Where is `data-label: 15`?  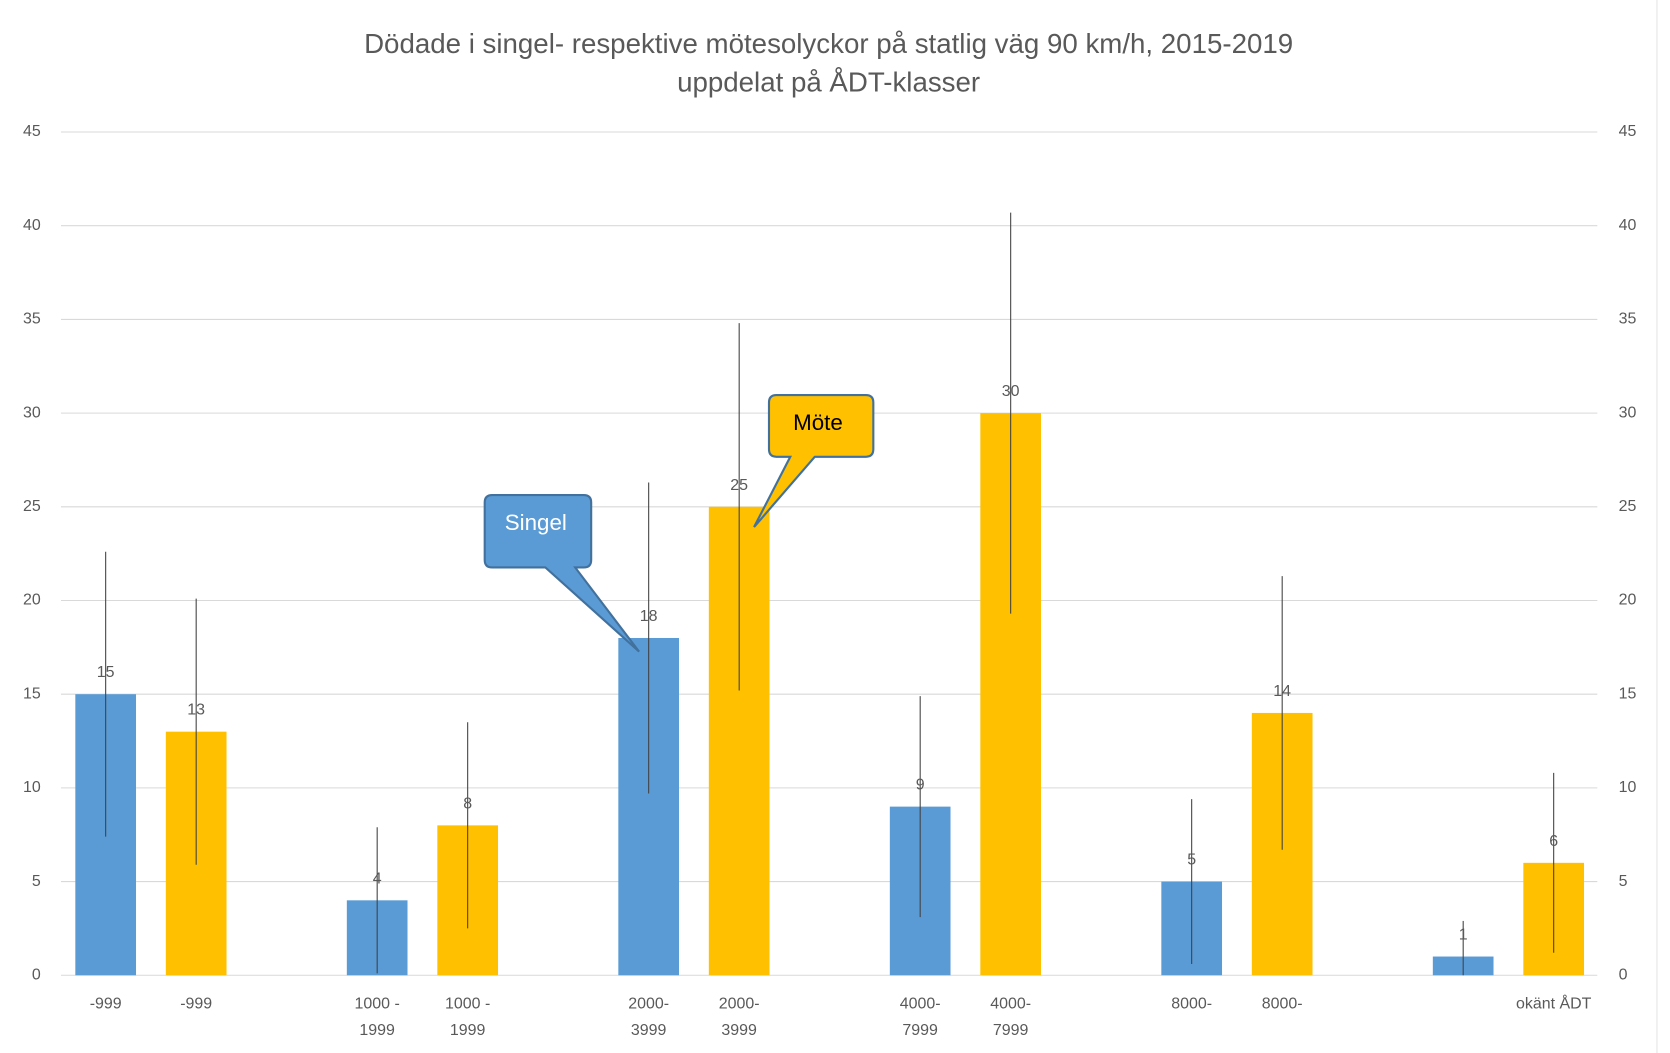
data-label: 15 is located at coordinates (106, 672).